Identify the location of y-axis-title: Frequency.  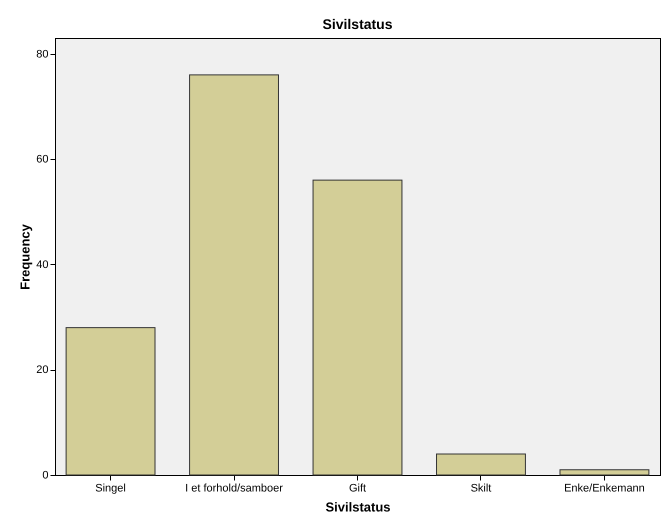
(24, 256).